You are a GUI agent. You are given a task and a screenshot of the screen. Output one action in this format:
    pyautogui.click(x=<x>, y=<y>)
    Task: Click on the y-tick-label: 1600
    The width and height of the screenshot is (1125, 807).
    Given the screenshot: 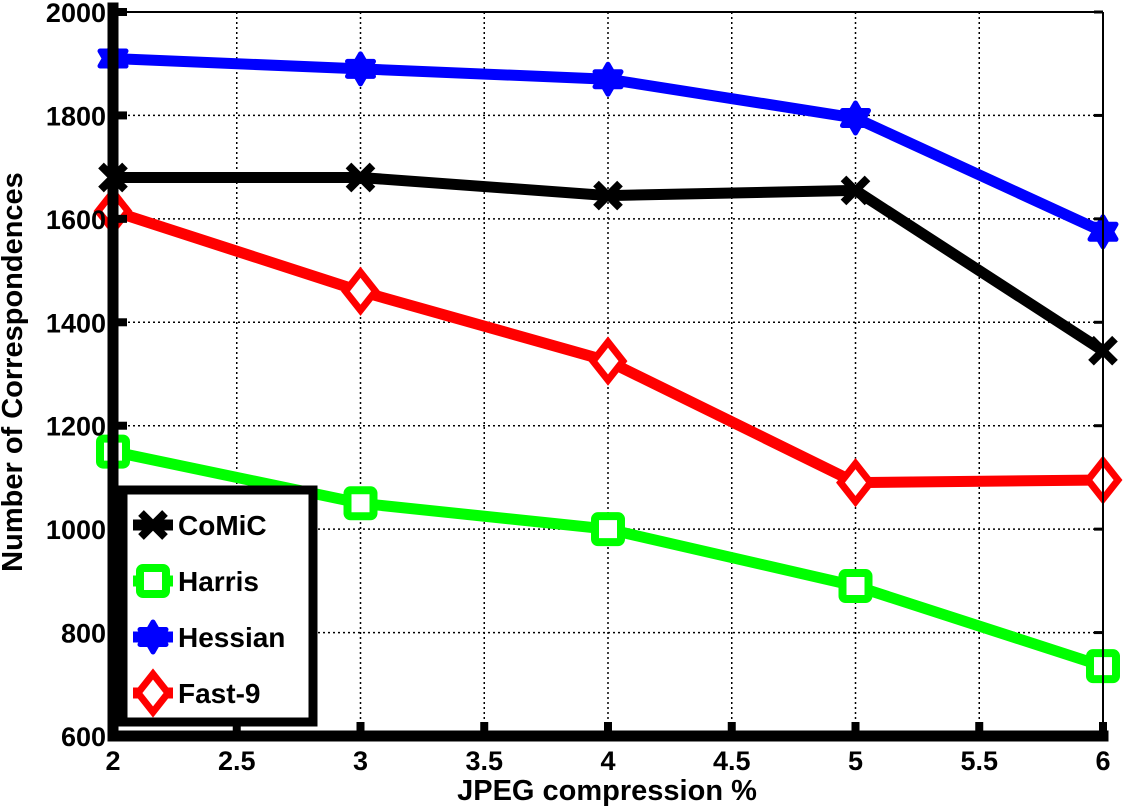 What is the action you would take?
    pyautogui.click(x=76, y=220)
    